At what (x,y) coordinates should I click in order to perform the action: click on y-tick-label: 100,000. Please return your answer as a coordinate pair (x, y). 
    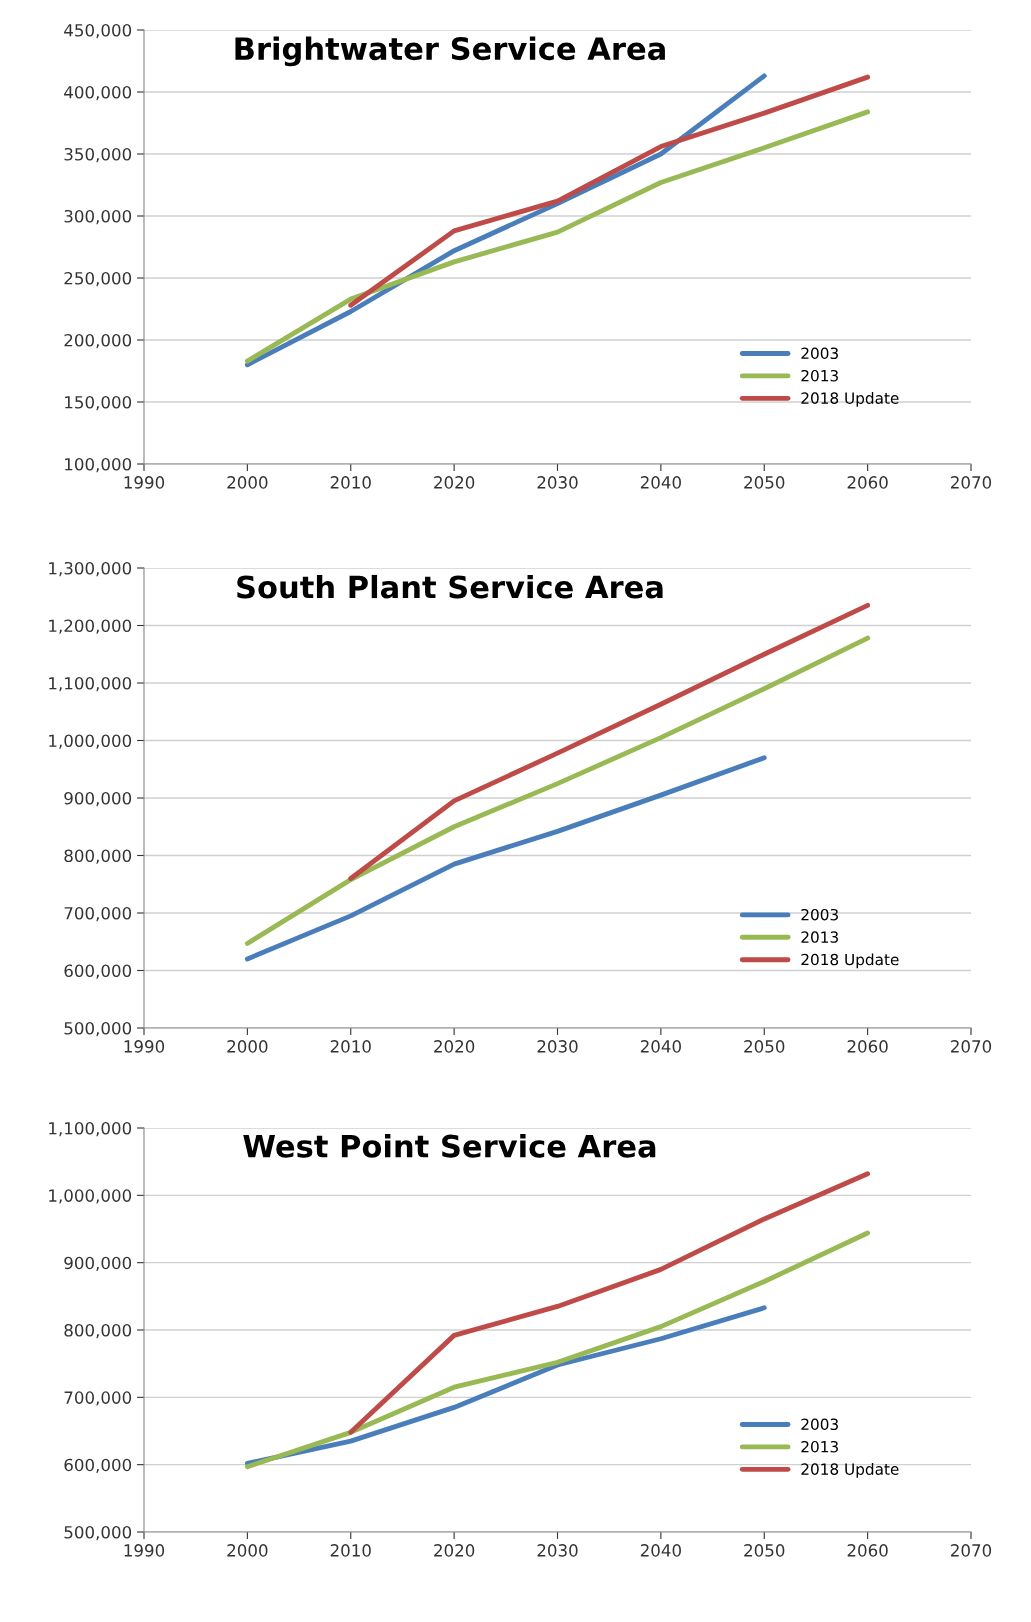
    Looking at the image, I should click on (98, 465).